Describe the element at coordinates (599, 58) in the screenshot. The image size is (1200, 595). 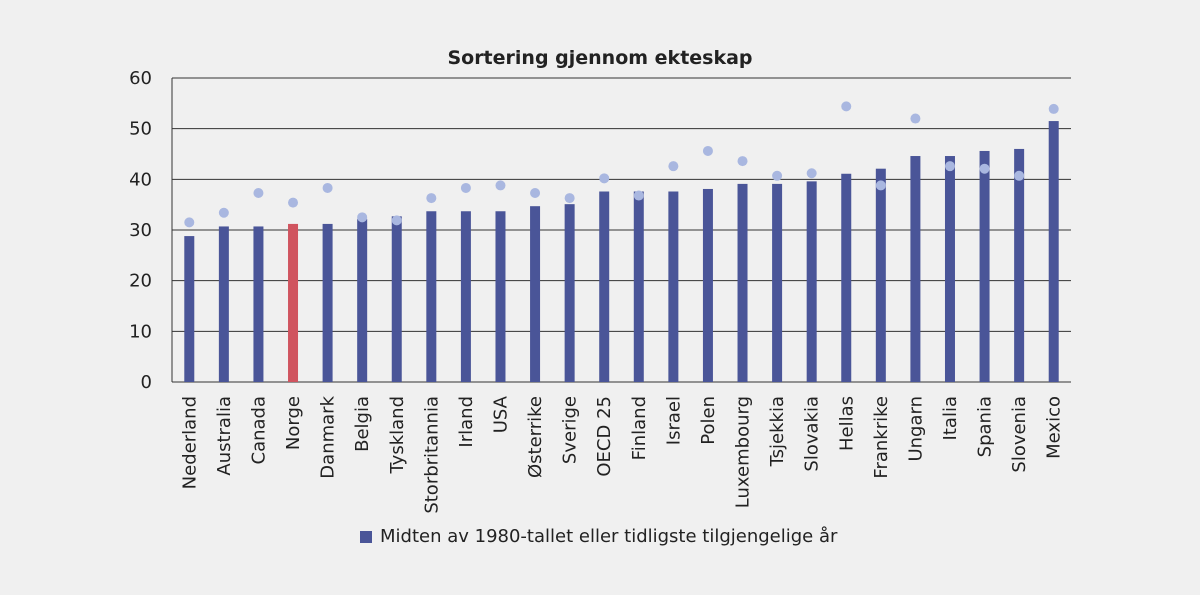
I see `chart-title: Sortering gjennom ekteskap` at that location.